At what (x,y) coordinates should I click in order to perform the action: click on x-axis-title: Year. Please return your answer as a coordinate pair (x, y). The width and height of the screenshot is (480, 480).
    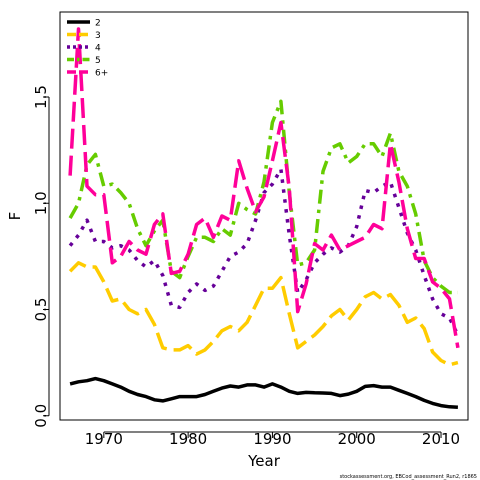
    Looking at the image, I should click on (264, 461).